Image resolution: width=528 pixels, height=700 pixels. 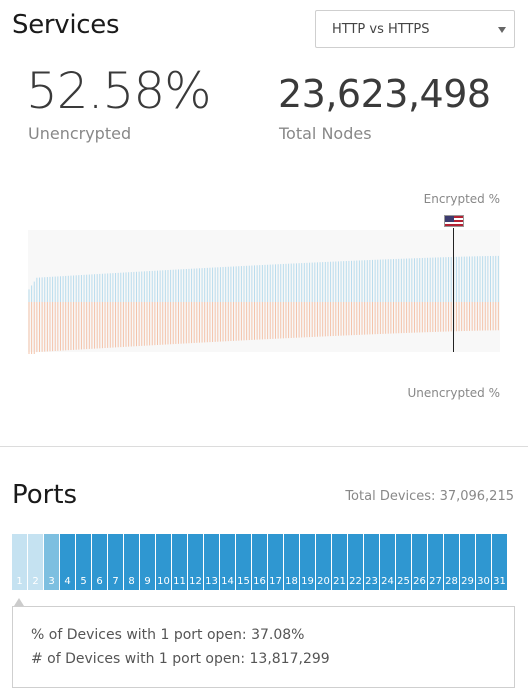 What do you see at coordinates (84, 562) in the screenshot?
I see `port-cell-5: 5` at bounding box center [84, 562].